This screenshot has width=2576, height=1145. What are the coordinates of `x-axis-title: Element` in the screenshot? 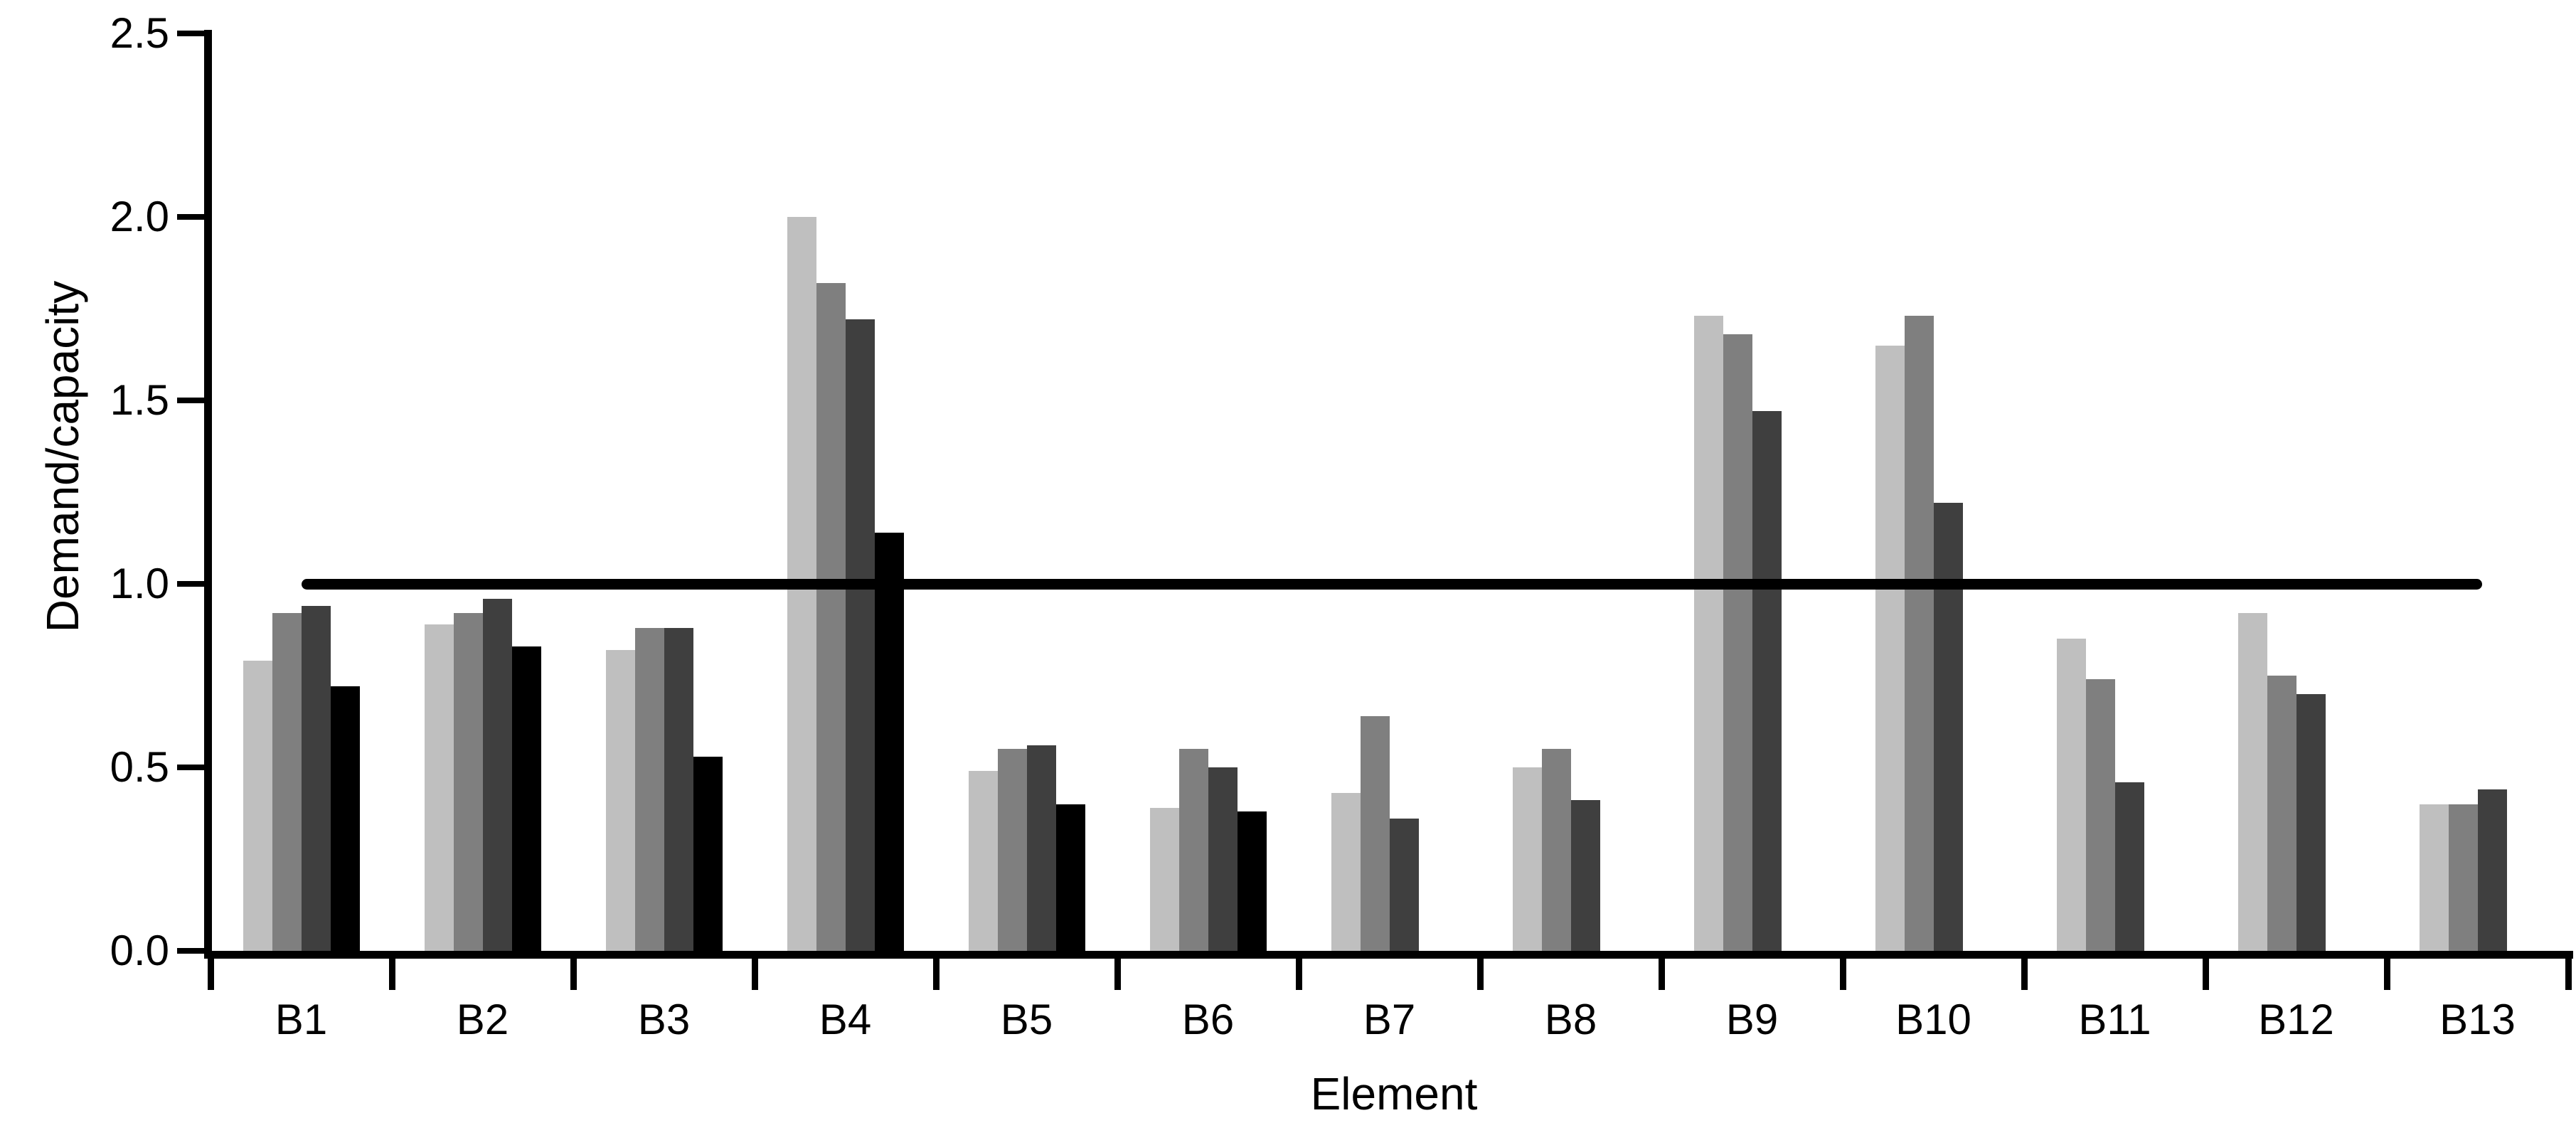 It's located at (1394, 1093).